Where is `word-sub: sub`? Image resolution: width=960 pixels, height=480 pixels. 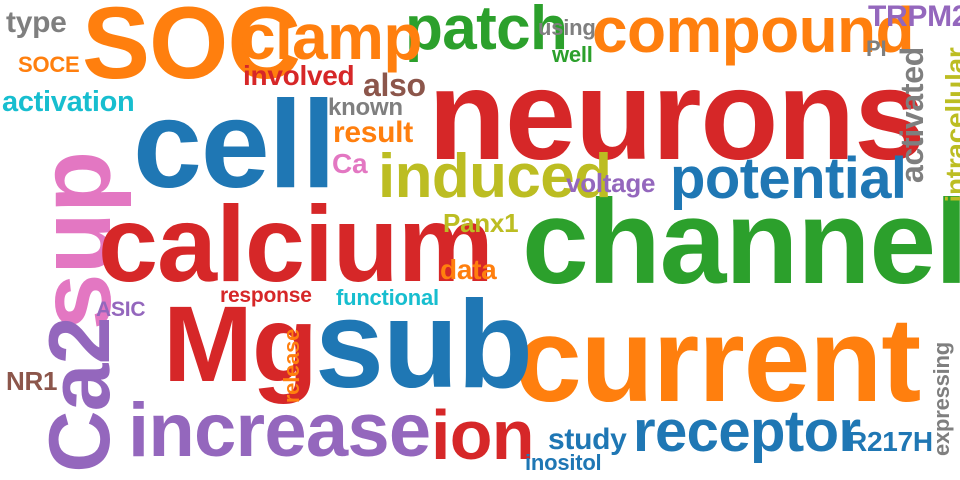 word-sub: sub is located at coordinates (424, 345).